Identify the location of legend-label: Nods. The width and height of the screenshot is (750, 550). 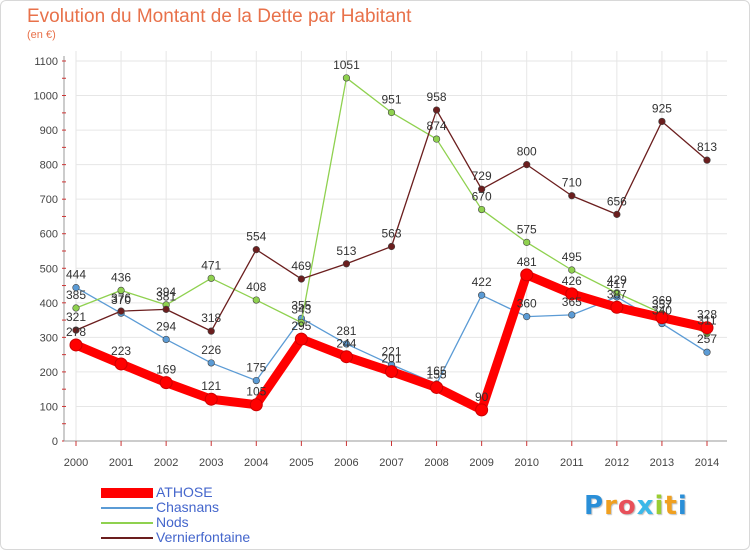
(172, 522).